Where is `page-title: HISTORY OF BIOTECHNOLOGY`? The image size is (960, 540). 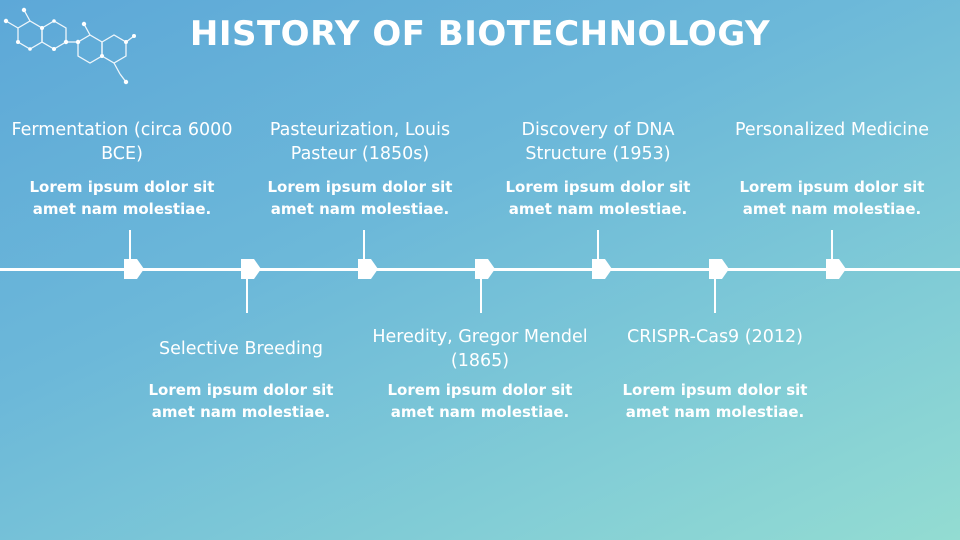
page-title: HISTORY OF BIOTECHNOLOGY is located at coordinates (480, 34).